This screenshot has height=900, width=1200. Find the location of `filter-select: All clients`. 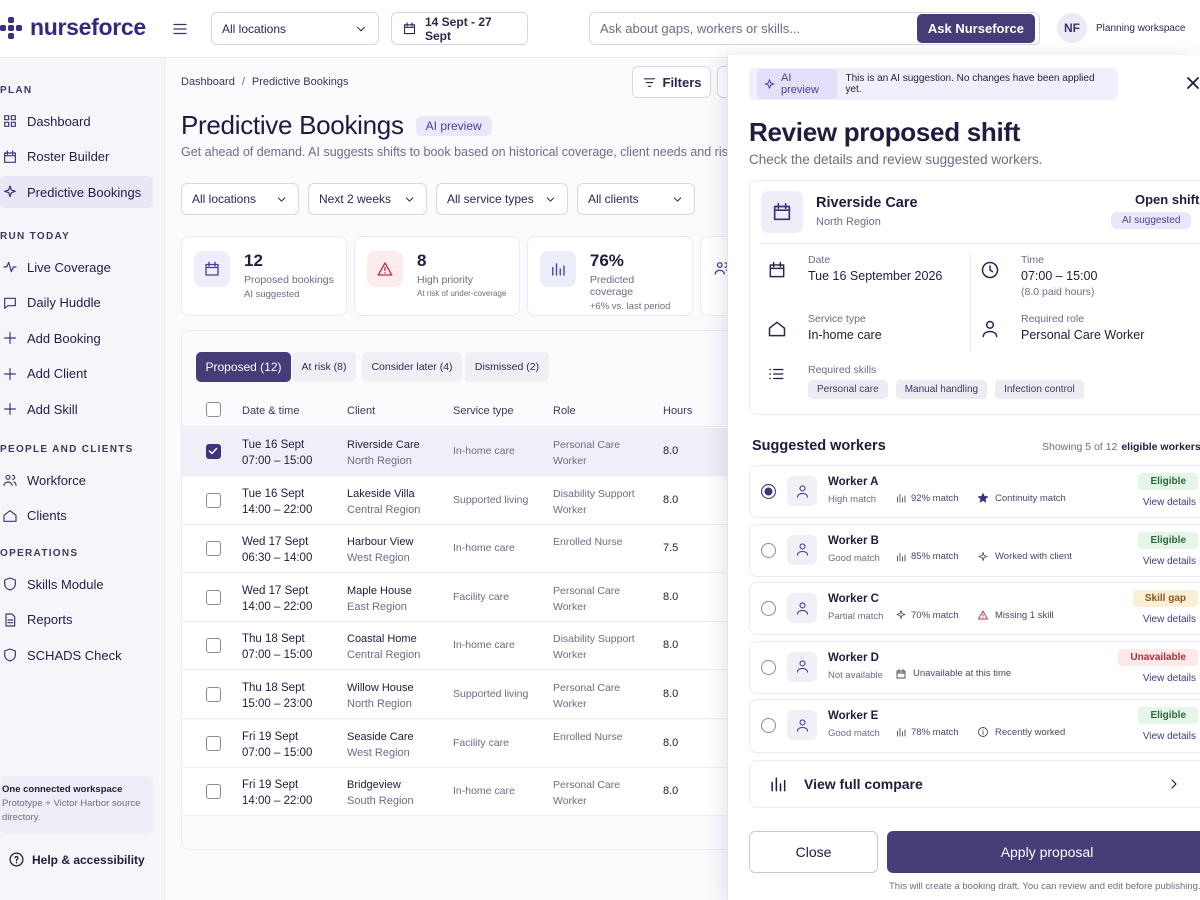

filter-select: All clients is located at coordinates (636, 199).